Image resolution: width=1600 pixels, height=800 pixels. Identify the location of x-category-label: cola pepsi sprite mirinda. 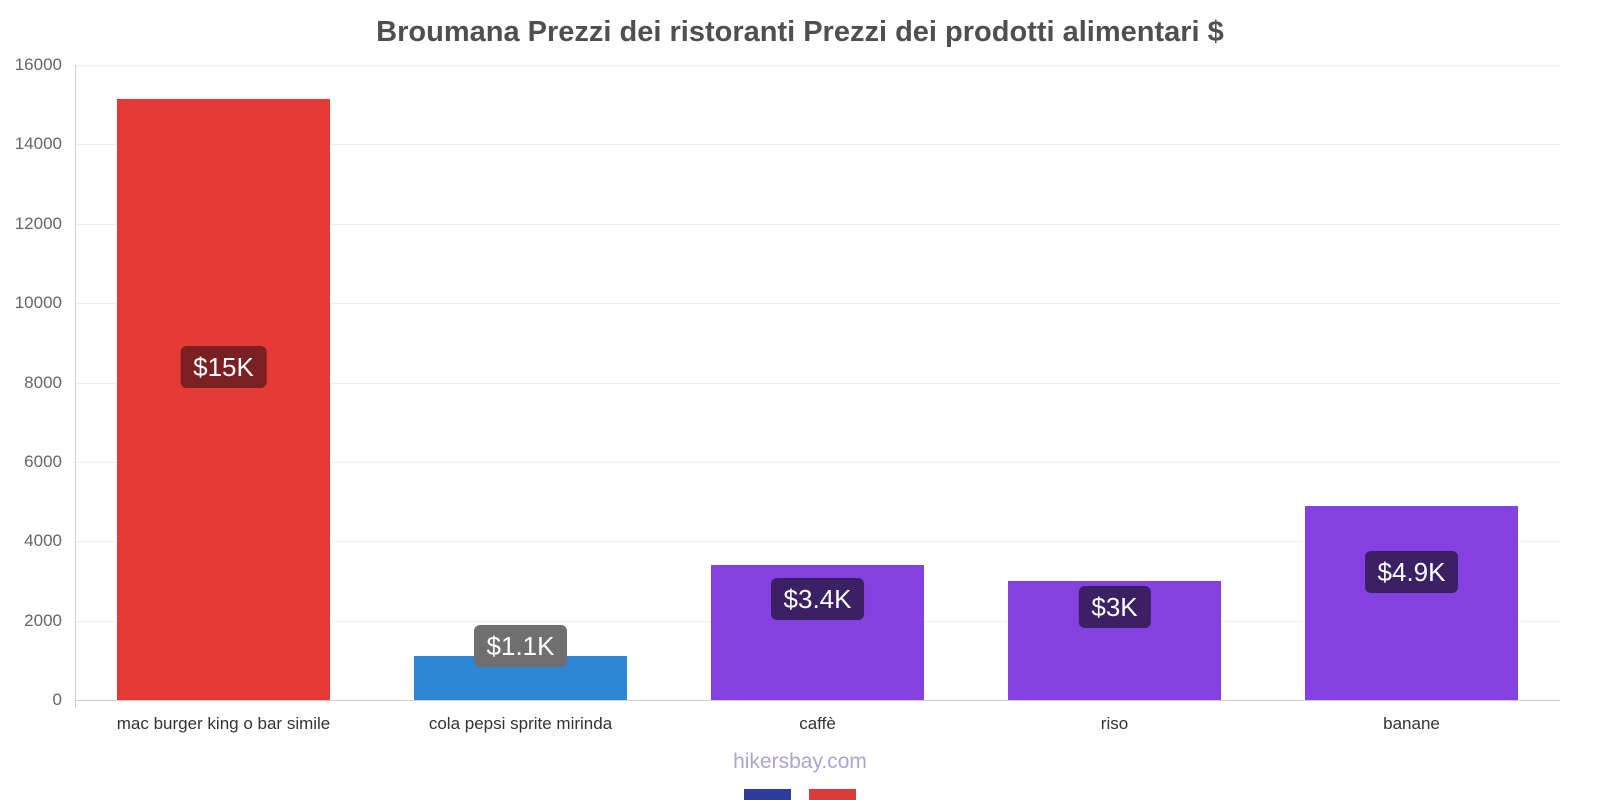
(520, 723).